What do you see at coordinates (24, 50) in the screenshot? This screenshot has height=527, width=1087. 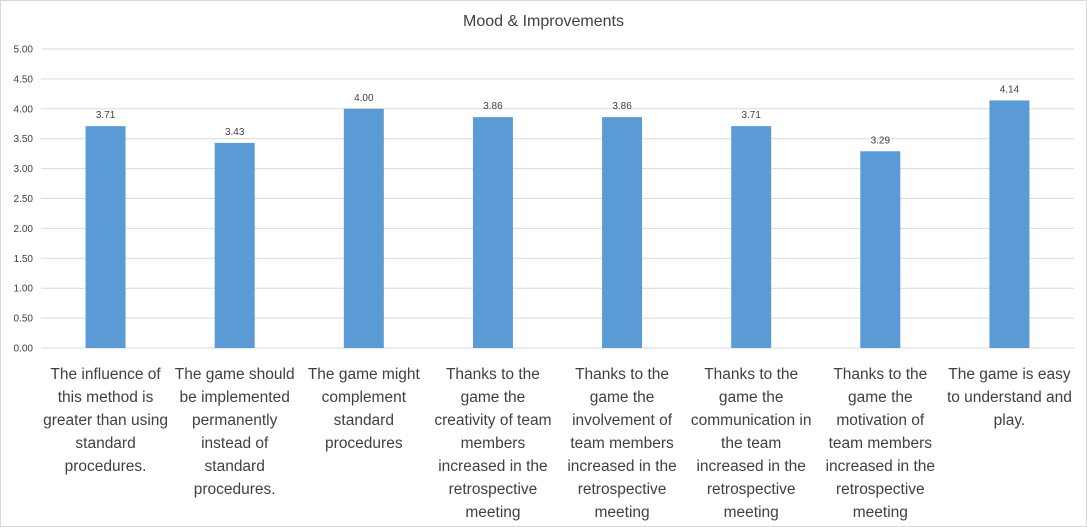 I see `y-tick-label: 5.00` at bounding box center [24, 50].